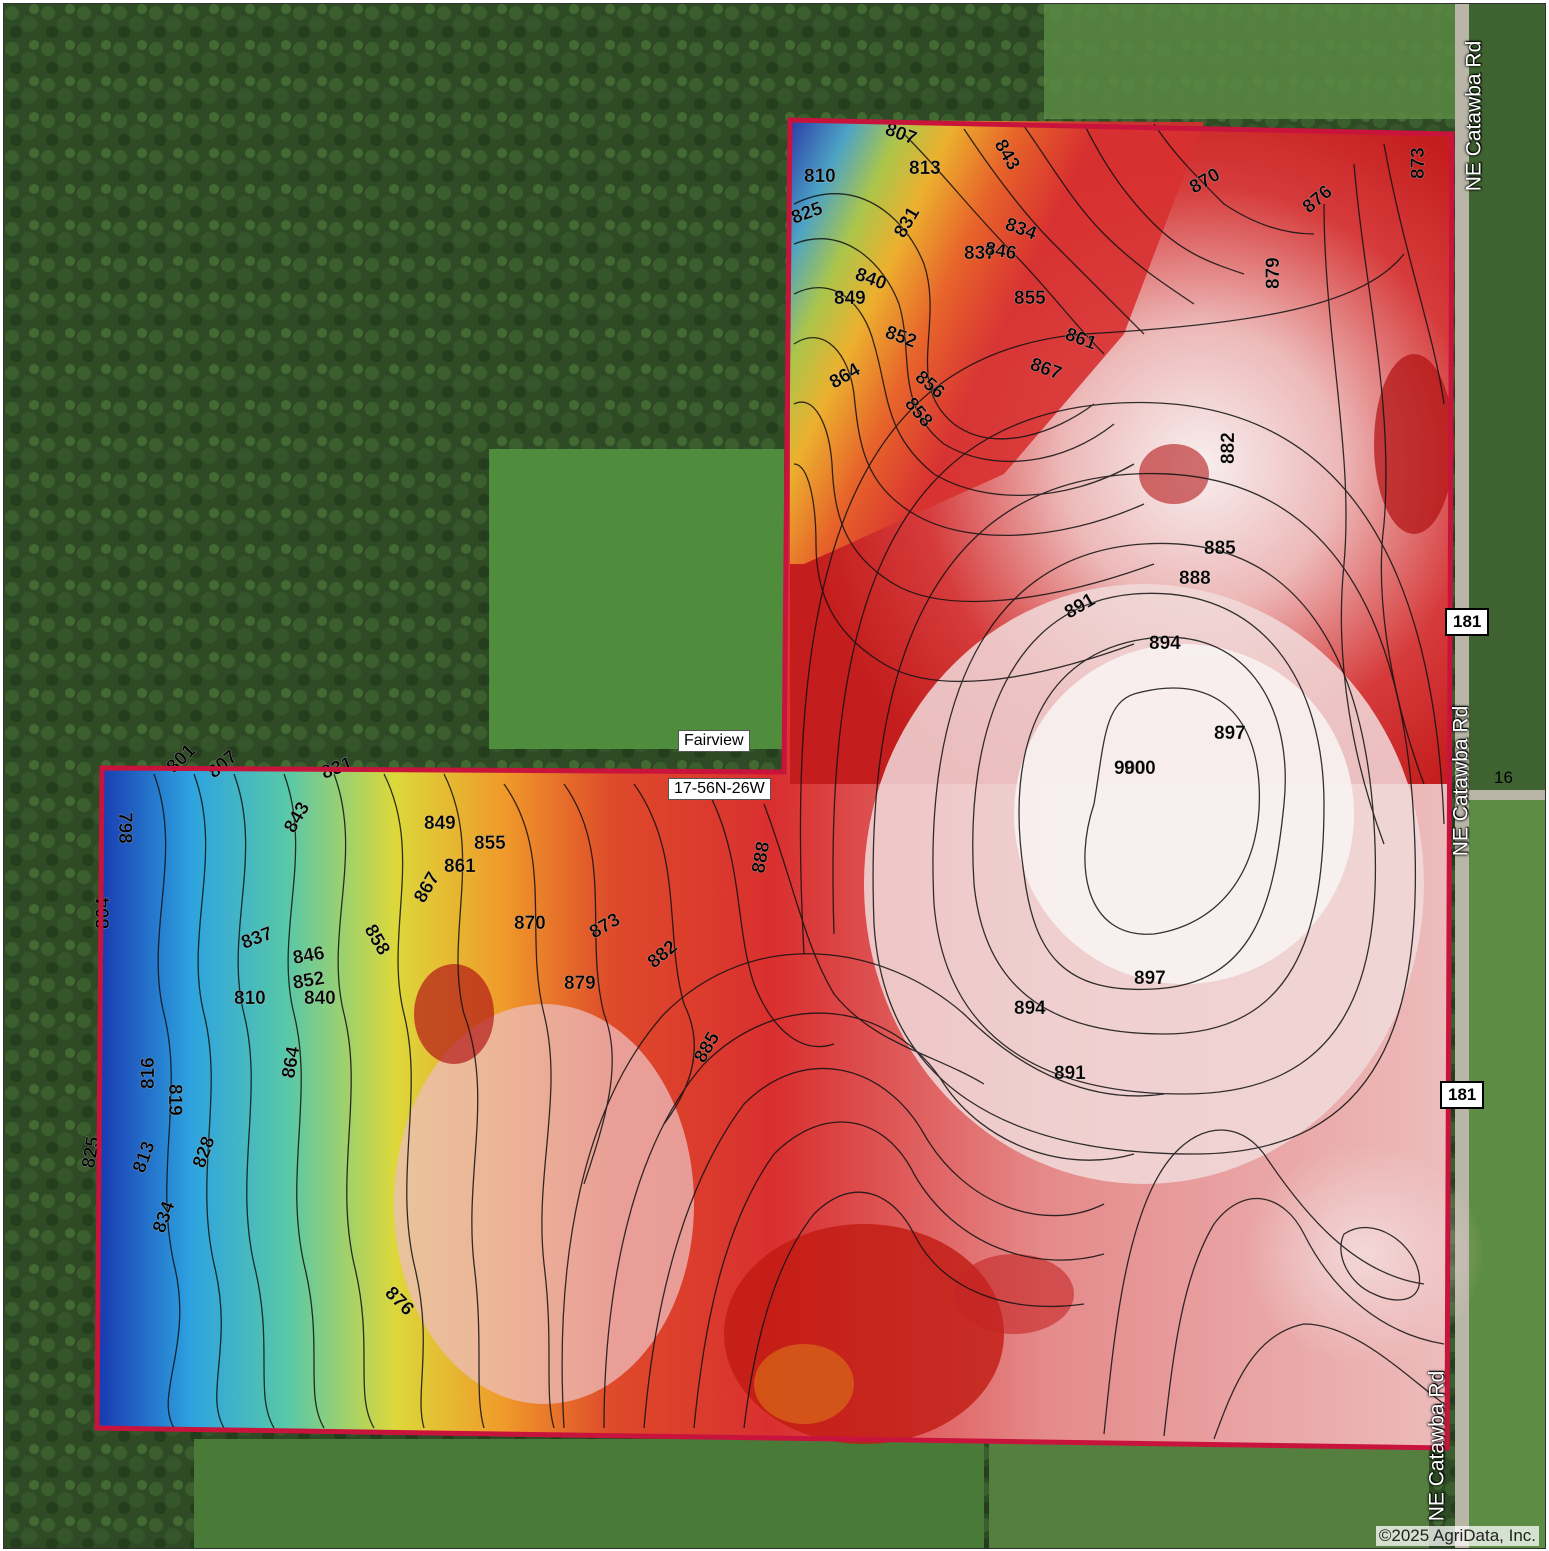  Describe the element at coordinates (1195, 578) in the screenshot. I see `contour-label: 888` at that location.